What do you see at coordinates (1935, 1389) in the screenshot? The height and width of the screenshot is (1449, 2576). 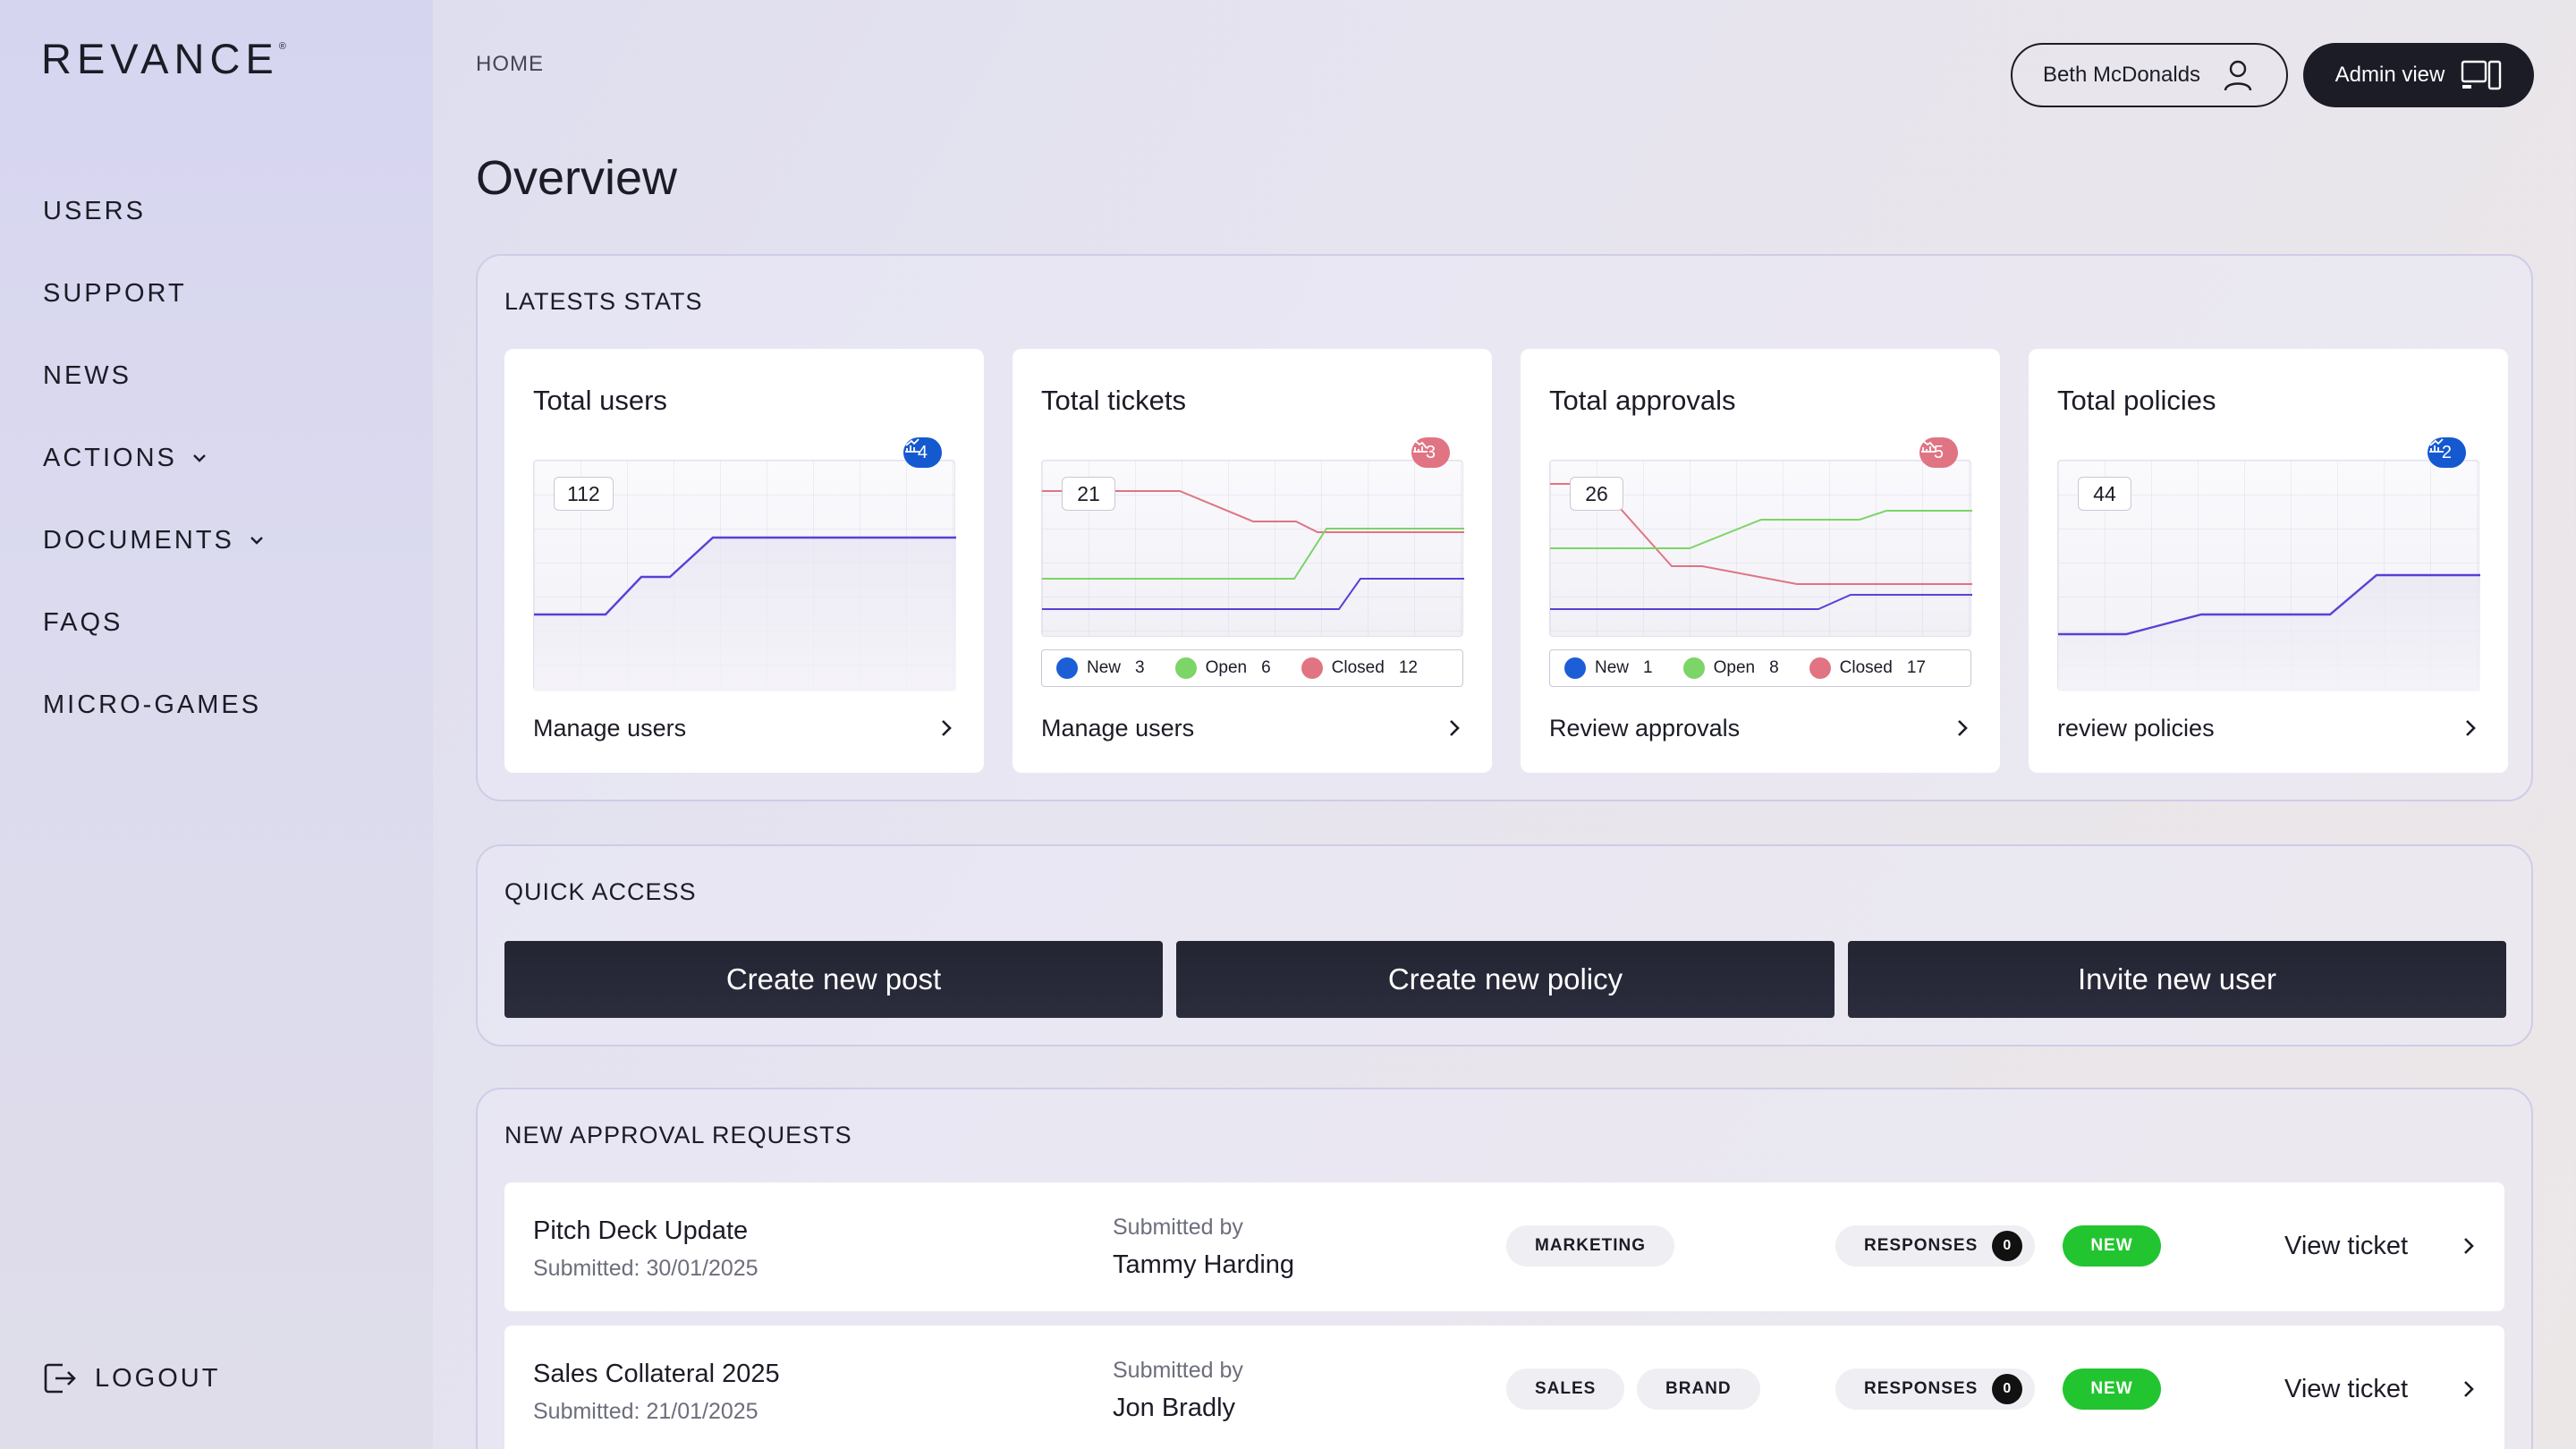 I see `responses-badge: RESPONSES 0` at bounding box center [1935, 1389].